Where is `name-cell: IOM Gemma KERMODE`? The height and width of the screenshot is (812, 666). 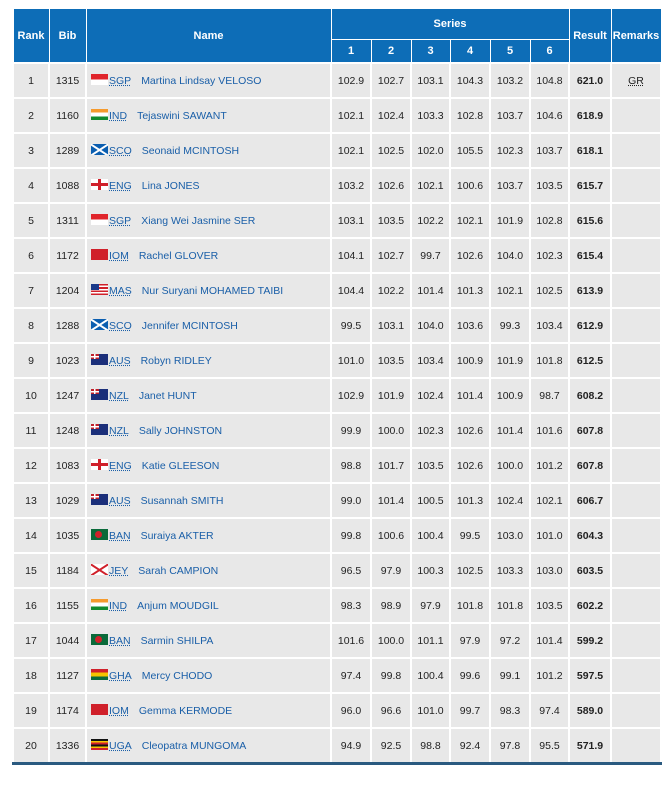 name-cell: IOM Gemma KERMODE is located at coordinates (208, 710).